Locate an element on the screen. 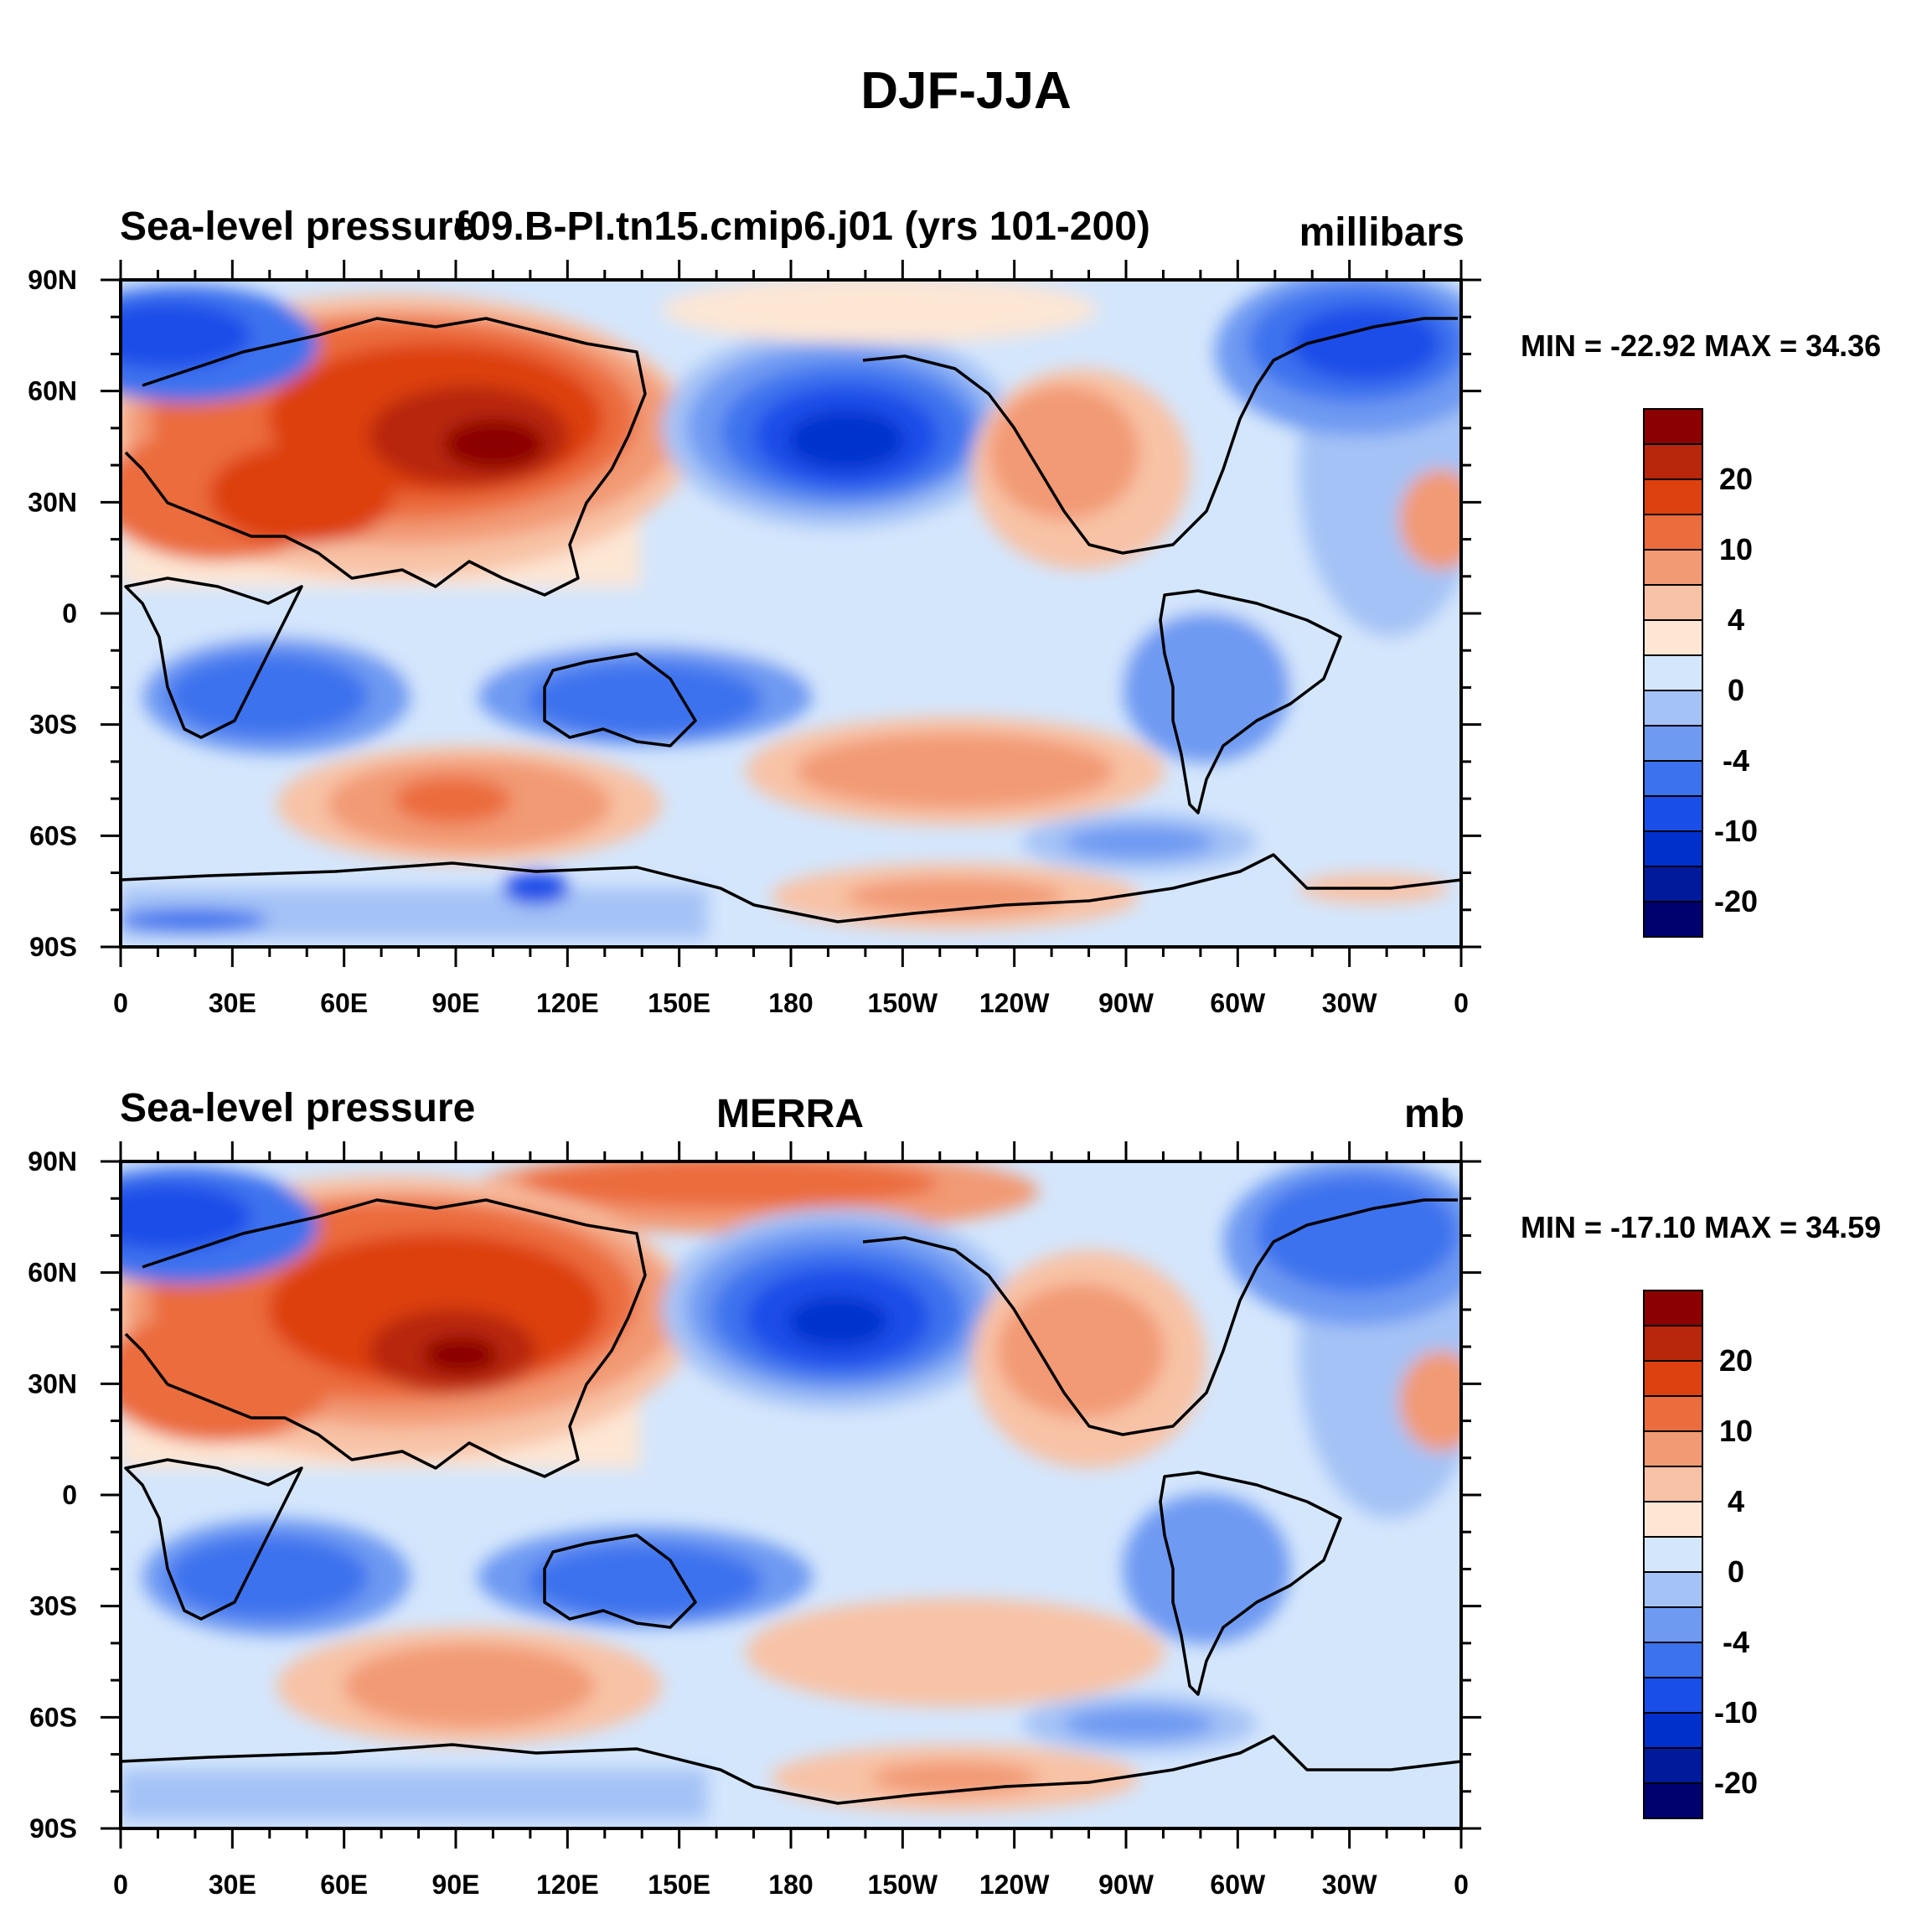 The height and width of the screenshot is (1929, 1932). lon-label: 60W is located at coordinates (1238, 1885).